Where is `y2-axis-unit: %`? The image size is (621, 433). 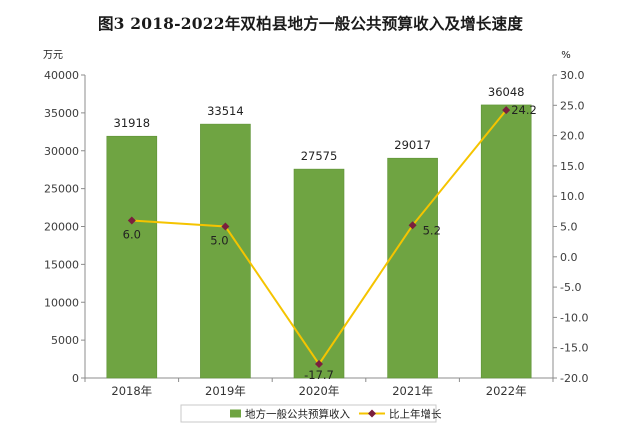
y2-axis-unit: % is located at coordinates (566, 55).